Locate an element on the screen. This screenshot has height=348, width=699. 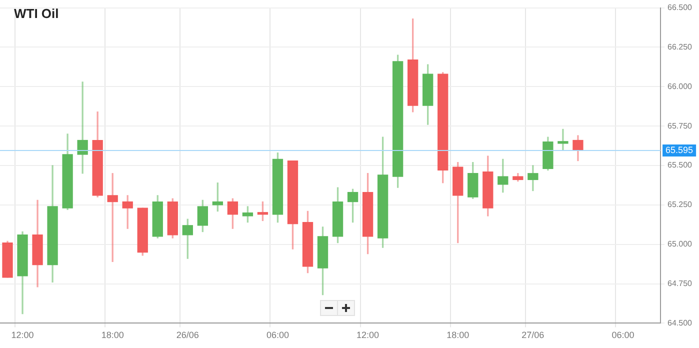
chart-title: WTI Oil is located at coordinates (36, 13).